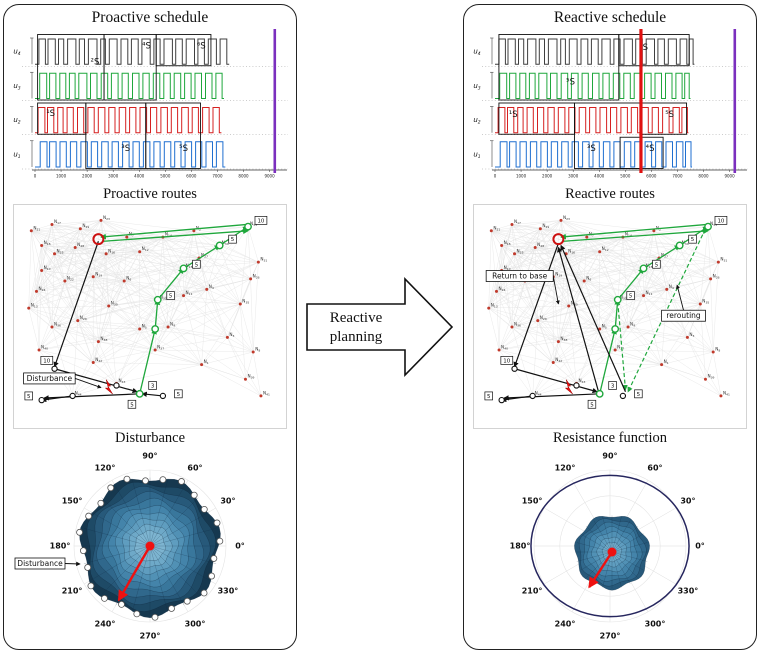 Image resolution: width=760 pixels, height=654 pixels. What do you see at coordinates (720, 221) in the screenshot?
I see `svg-text: 10` at bounding box center [720, 221].